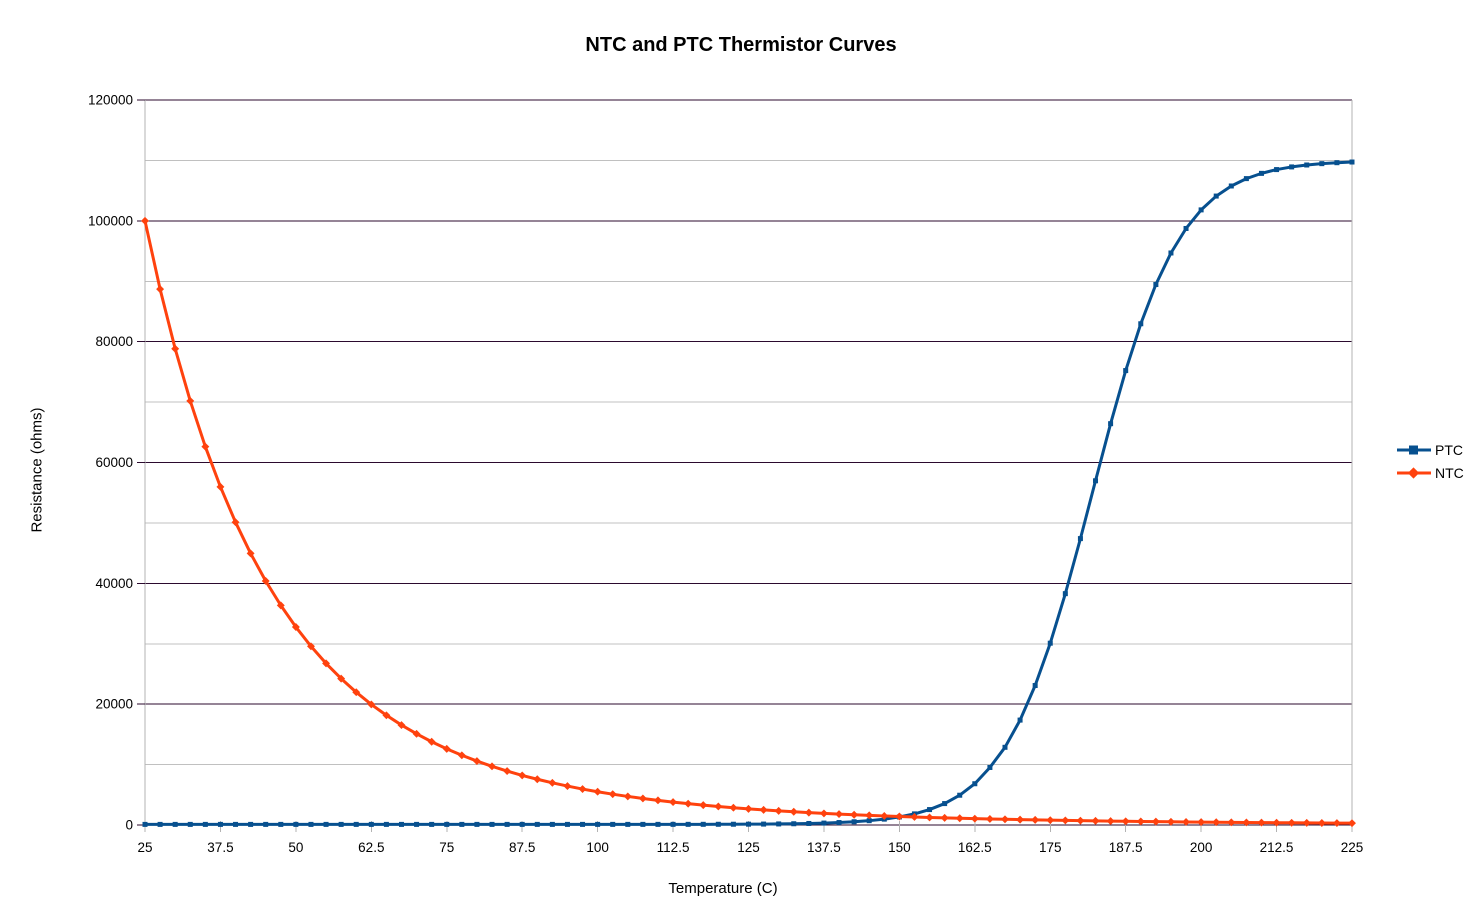 This screenshot has height=923, width=1482. What do you see at coordinates (110, 100) in the screenshot?
I see `y-tick-label: 120000` at bounding box center [110, 100].